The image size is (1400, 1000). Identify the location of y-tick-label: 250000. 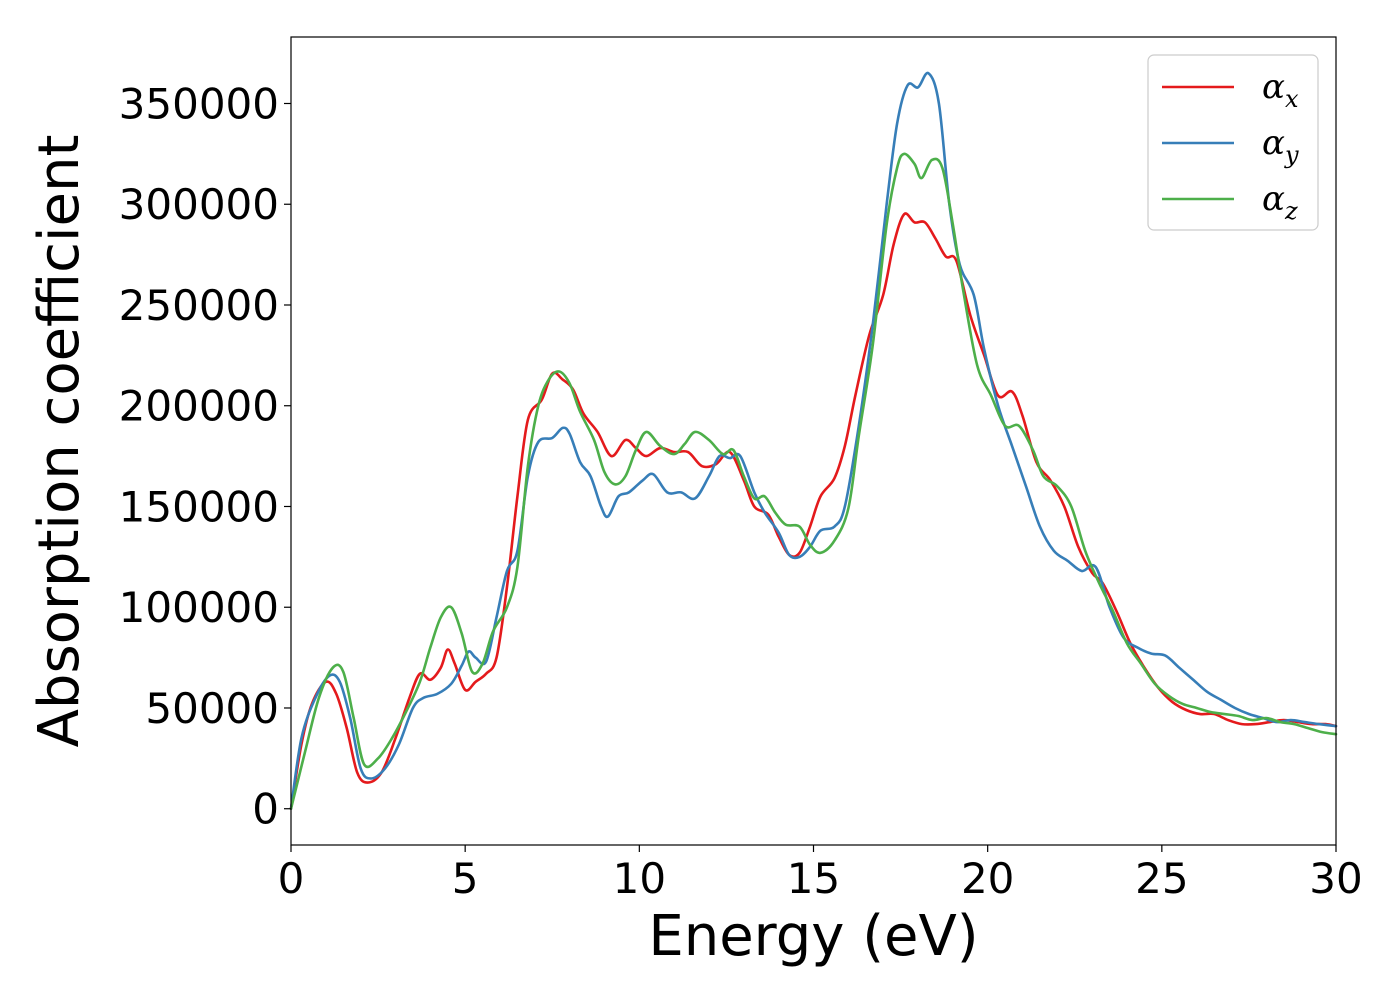
(199, 305).